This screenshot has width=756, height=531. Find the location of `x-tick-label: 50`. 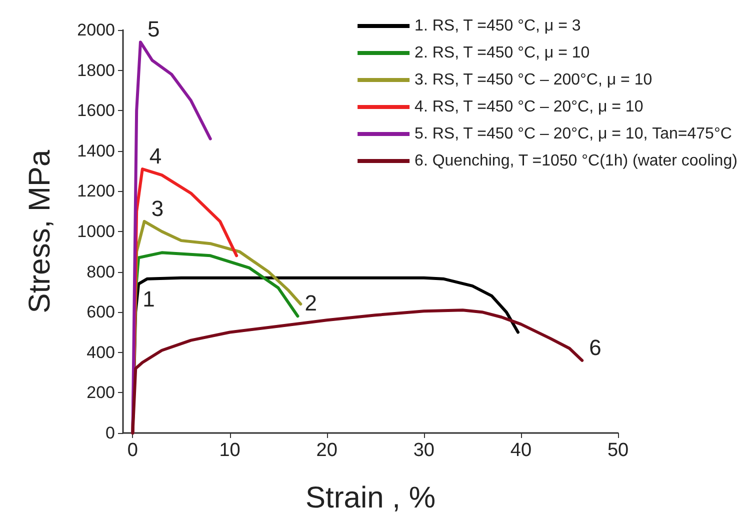

x-tick-label: 50 is located at coordinates (618, 450).